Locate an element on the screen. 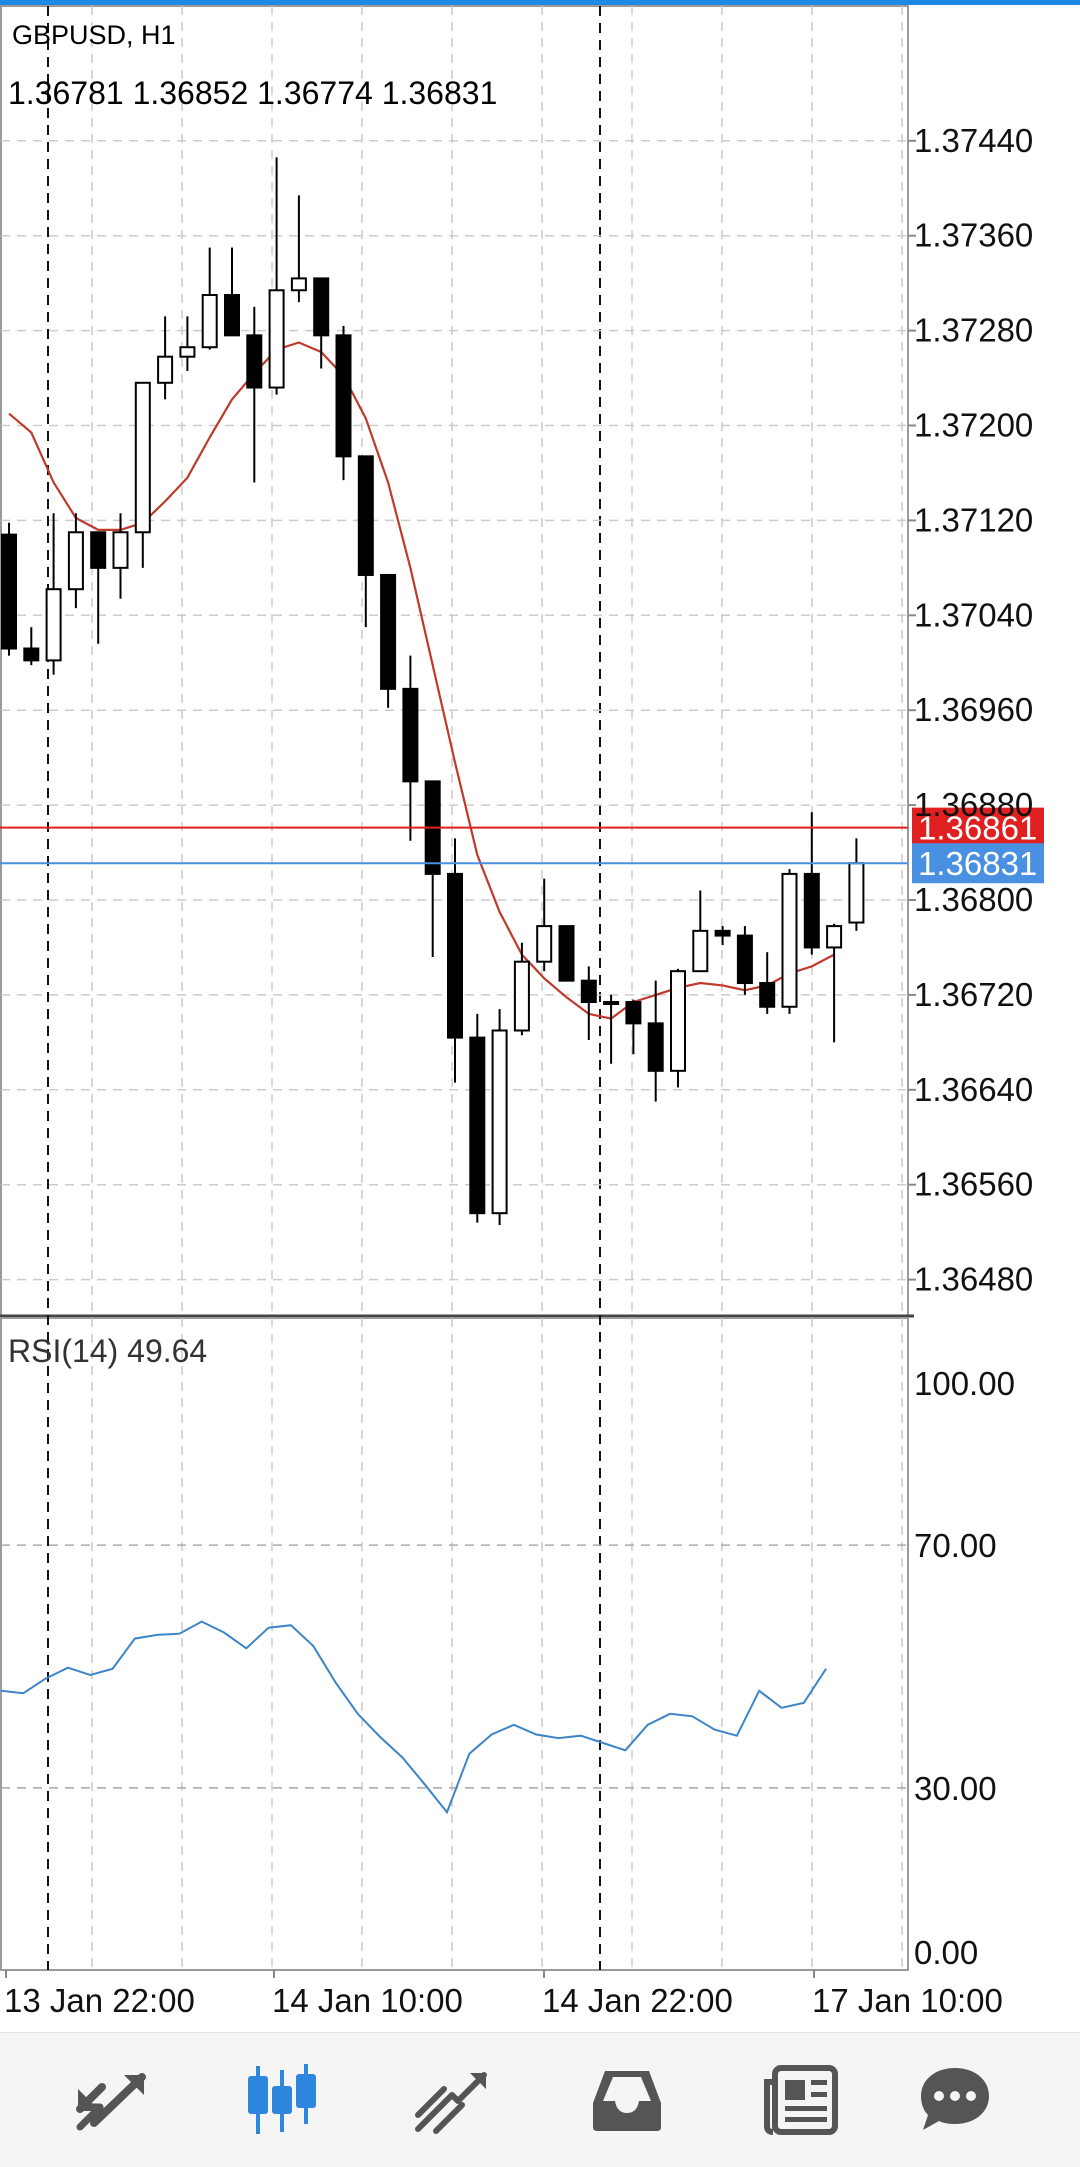 The width and height of the screenshot is (1080, 2167). rsi-tick-label: 0.00 is located at coordinates (946, 1952).